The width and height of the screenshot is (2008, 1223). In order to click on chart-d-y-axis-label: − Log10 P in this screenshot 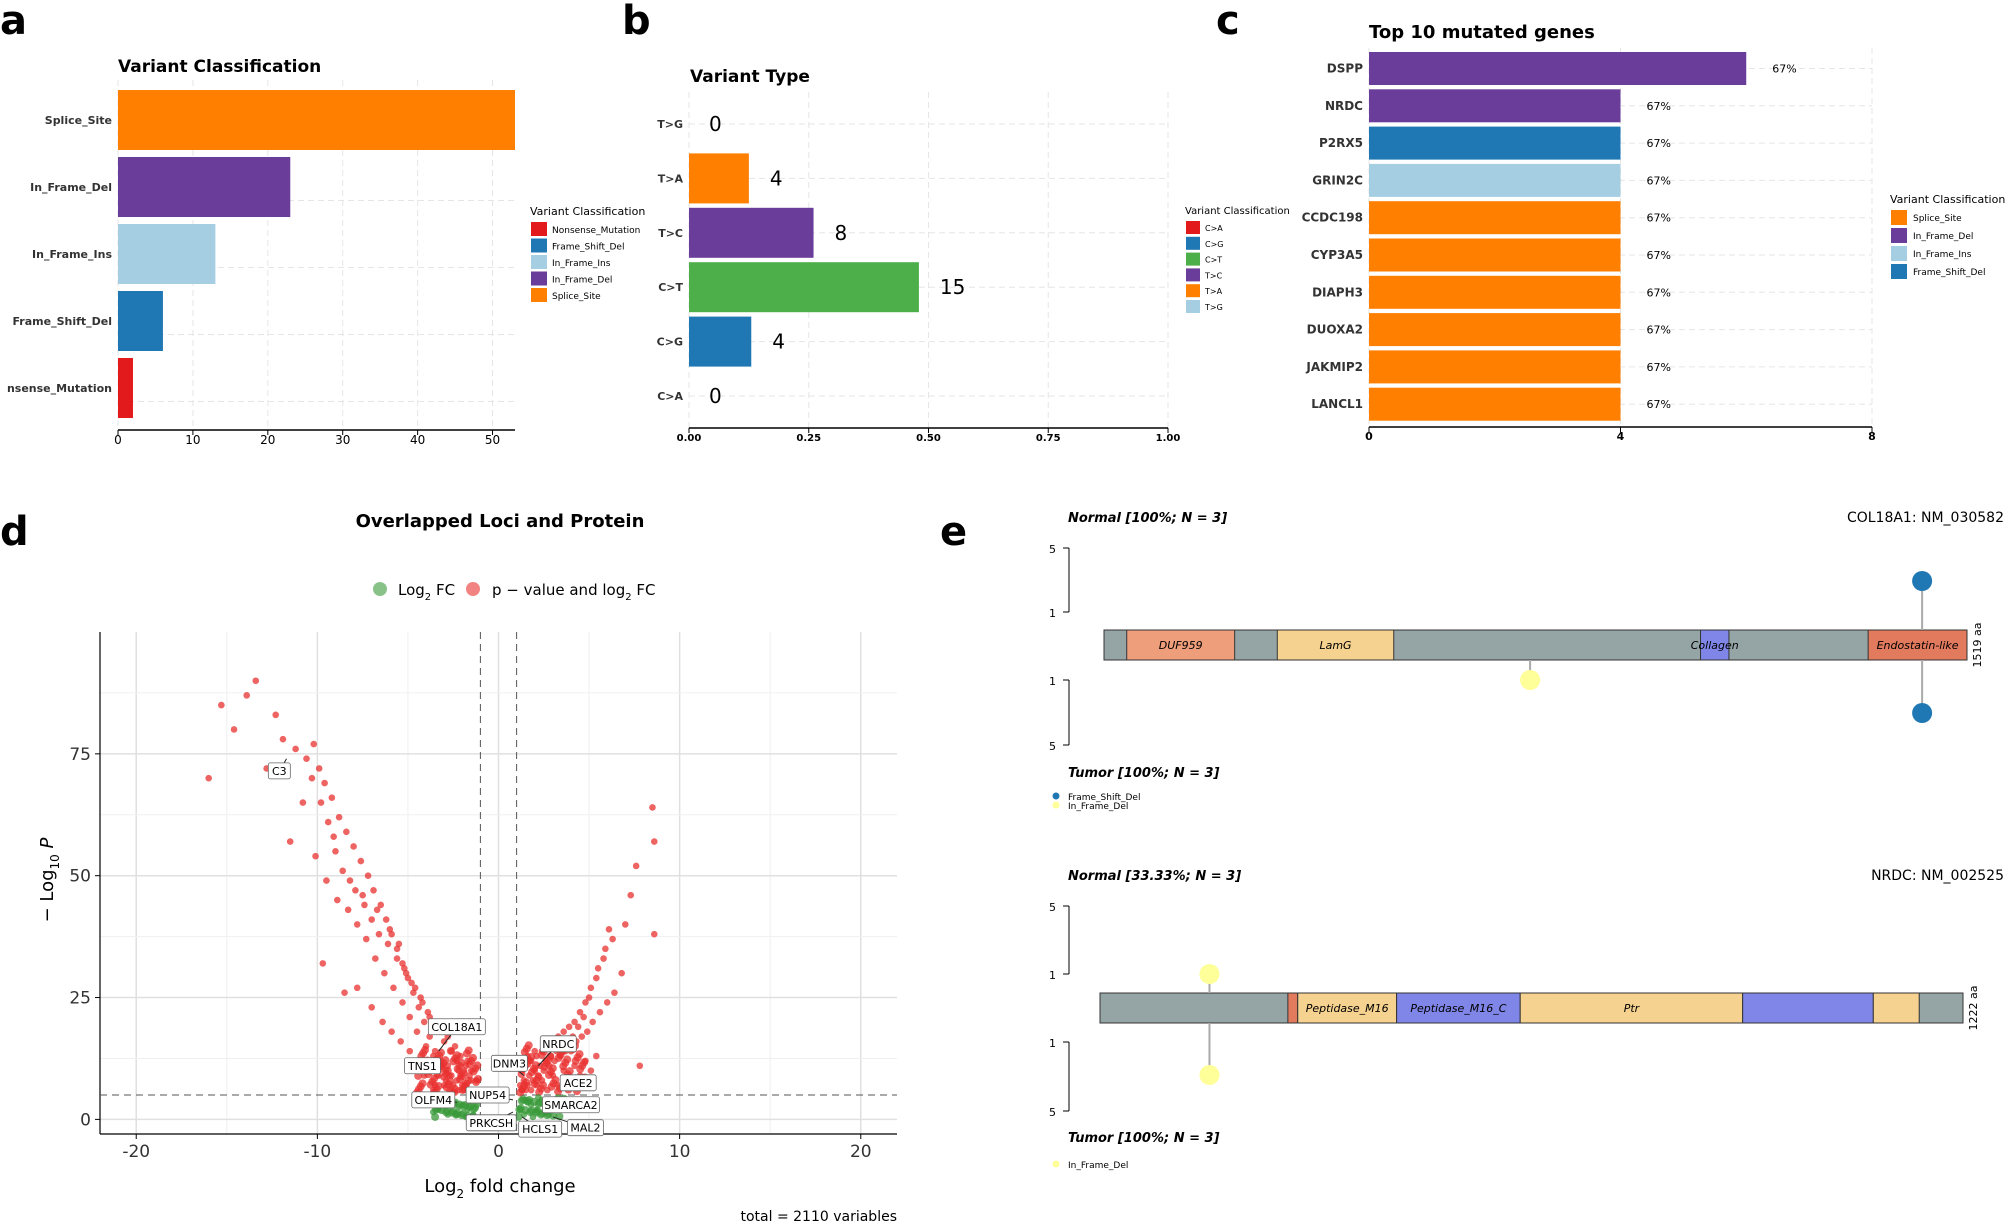, I will do `click(49, 879)`.